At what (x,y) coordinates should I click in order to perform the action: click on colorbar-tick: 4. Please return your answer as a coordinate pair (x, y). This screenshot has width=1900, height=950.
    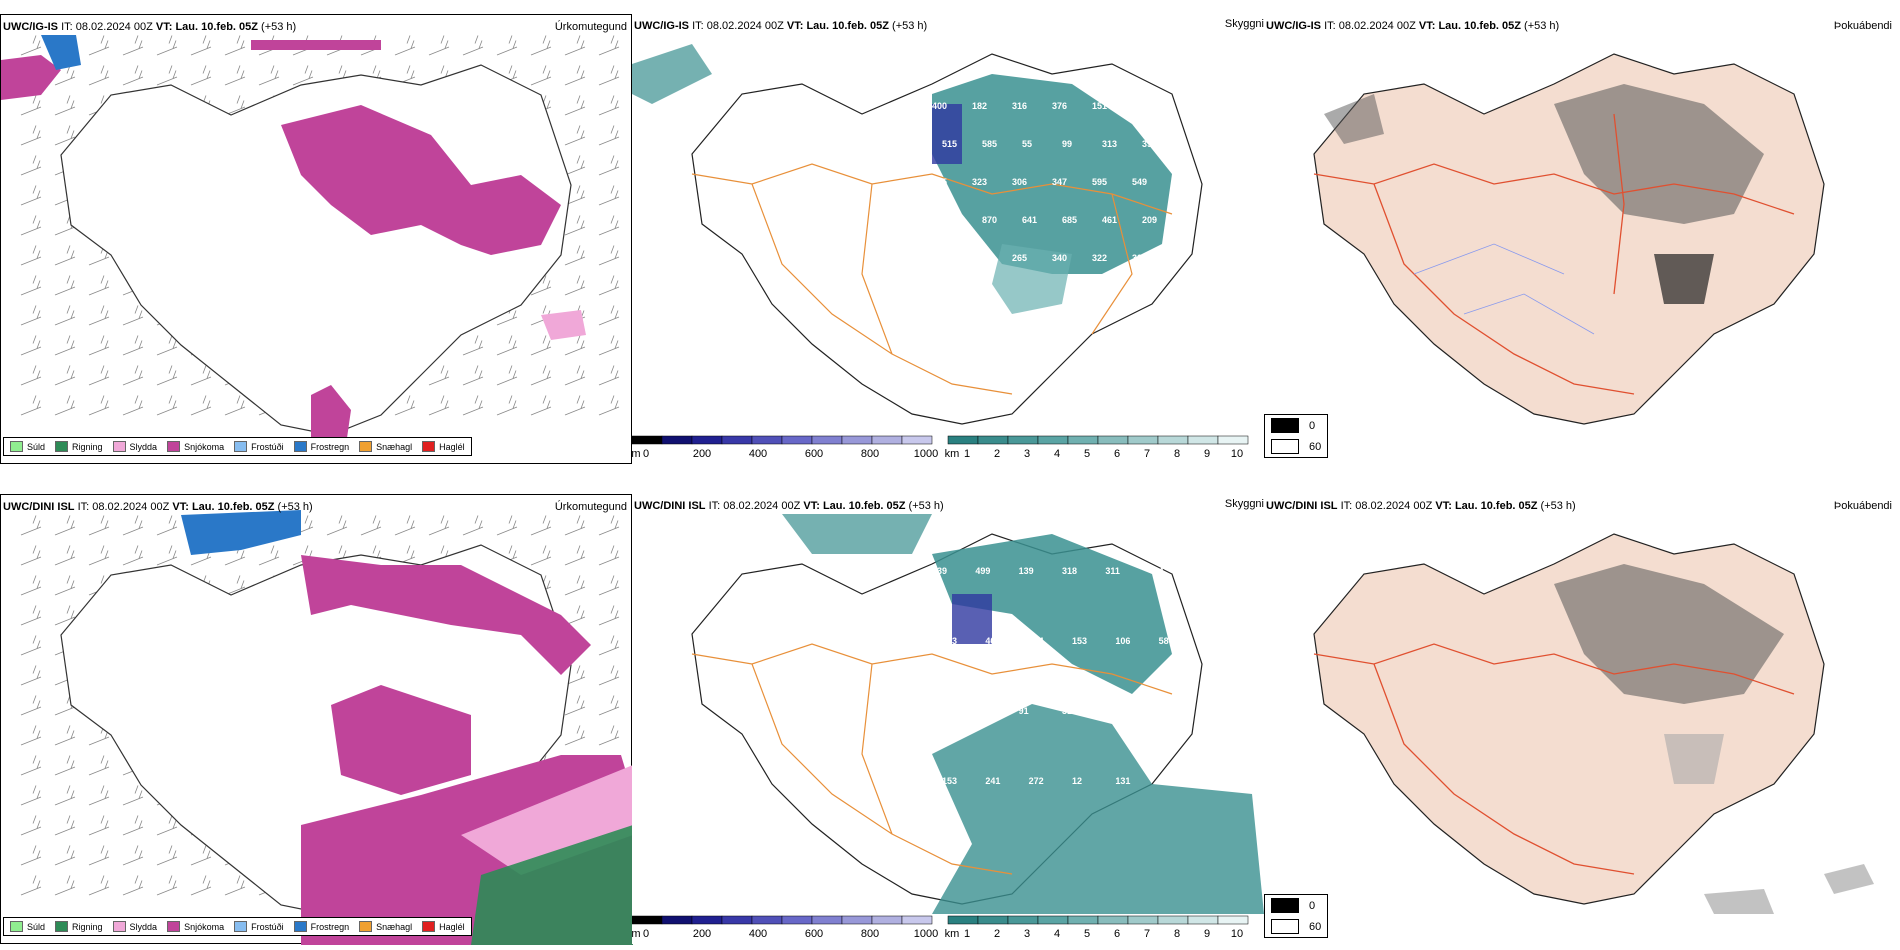
    Looking at the image, I should click on (1057, 934).